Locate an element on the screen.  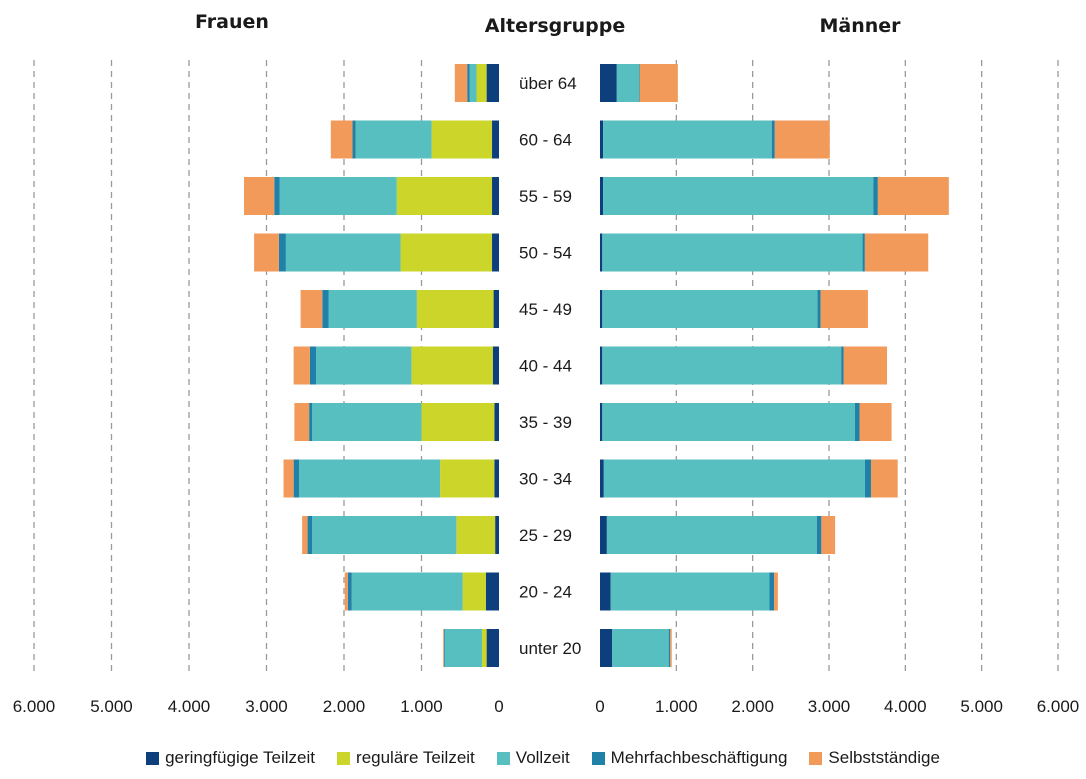
tick-label-maenner: 3.000 is located at coordinates (829, 706).